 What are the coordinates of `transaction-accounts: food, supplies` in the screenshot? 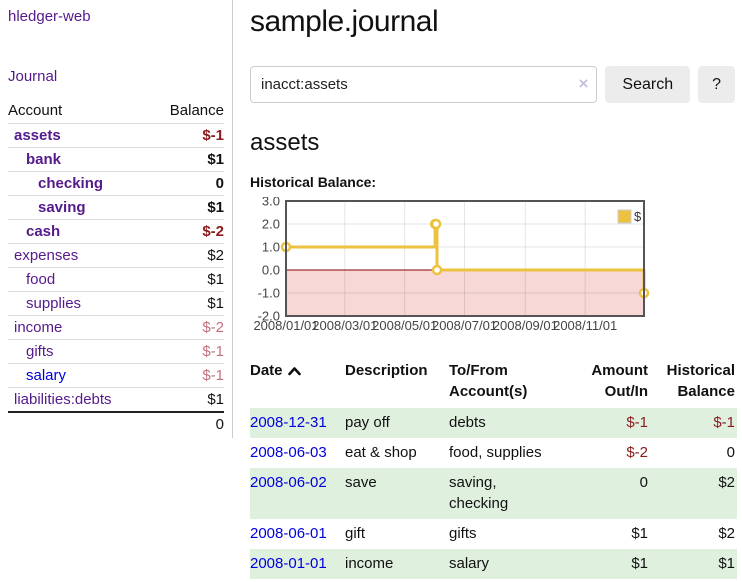 It's located at (495, 452).